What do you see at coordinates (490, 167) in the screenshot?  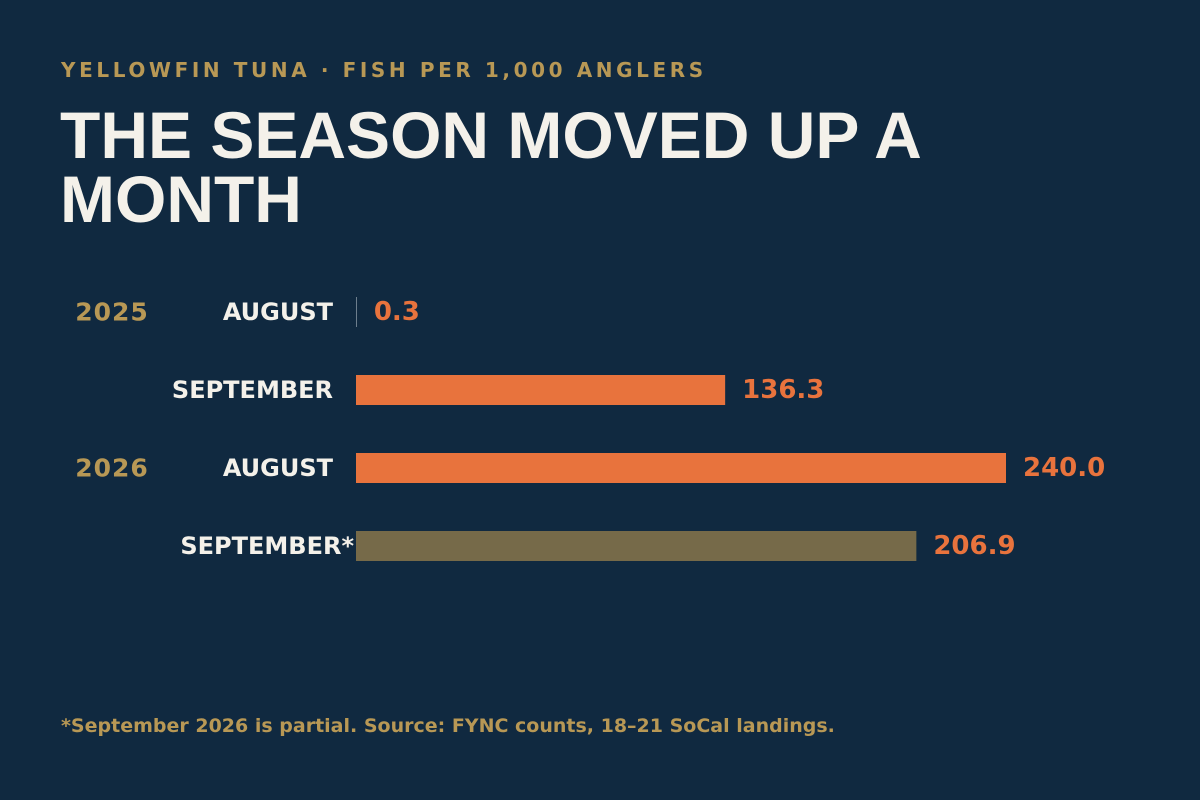 I see `chart-title: THE SEASON MOVED UP A MONTH` at bounding box center [490, 167].